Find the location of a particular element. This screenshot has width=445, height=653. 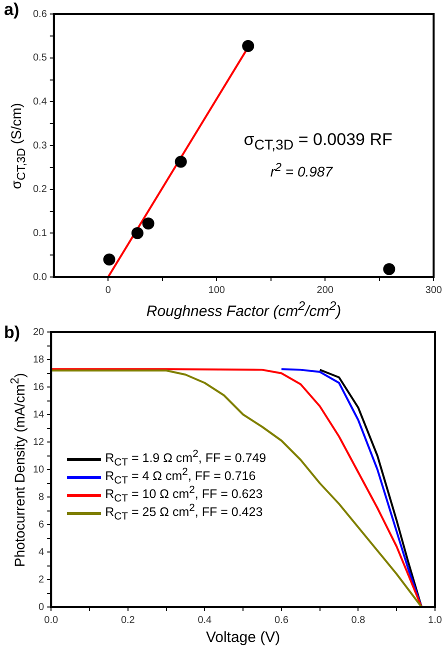

x-tick-label: 0.6 is located at coordinates (281, 620).